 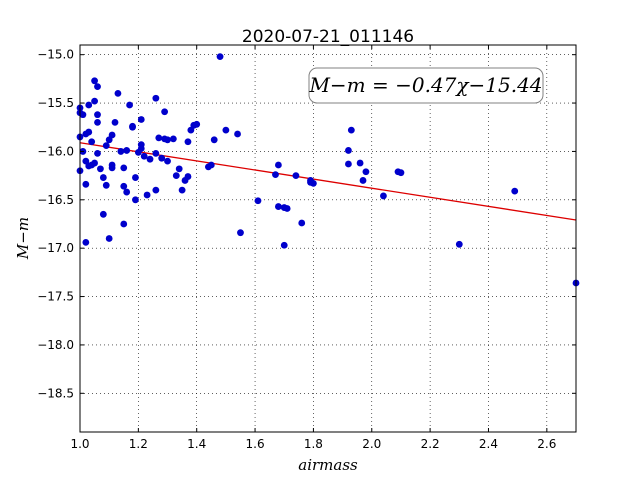 I want to click on y-tick-label: −15.5, so click(x=55, y=103).